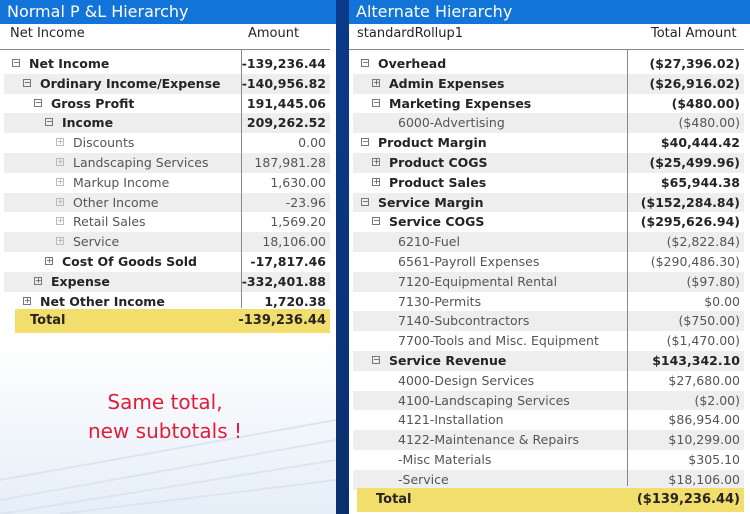 The width and height of the screenshot is (750, 514). What do you see at coordinates (412, 63) in the screenshot?
I see `row-label: Overhead` at bounding box center [412, 63].